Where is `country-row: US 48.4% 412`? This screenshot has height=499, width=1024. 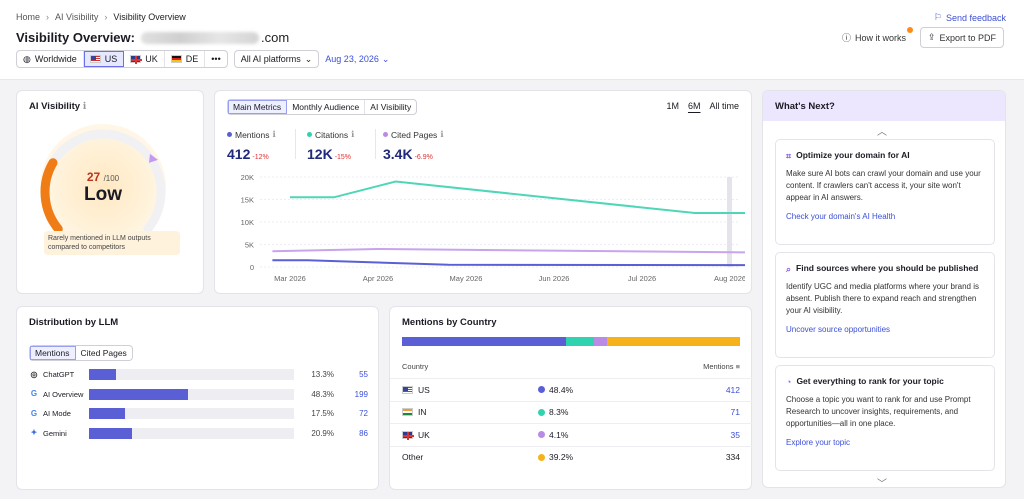 country-row: US 48.4% 412 is located at coordinates (571, 389).